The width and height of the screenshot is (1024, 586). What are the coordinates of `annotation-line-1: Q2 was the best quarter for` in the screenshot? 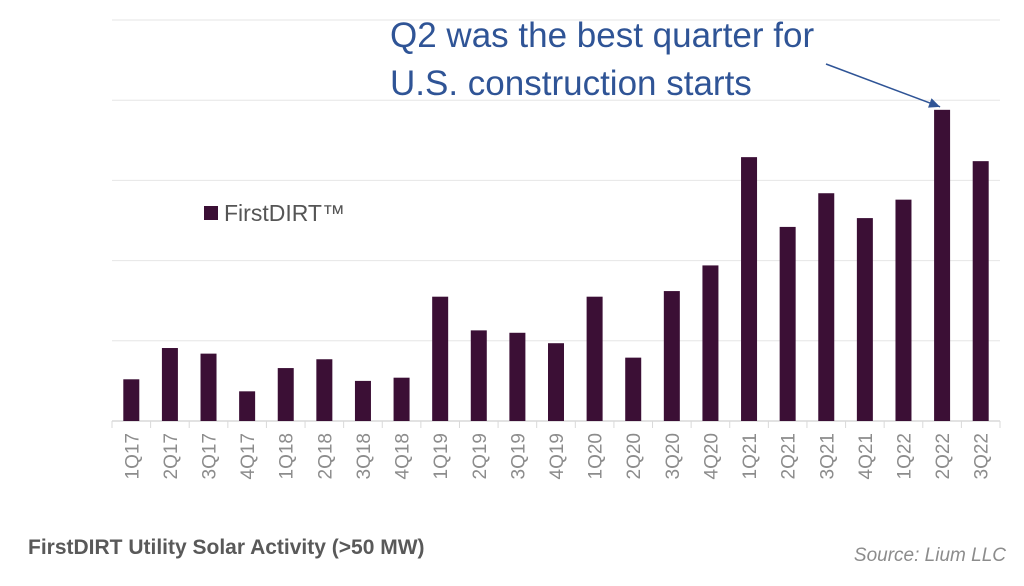 It's located at (602, 35).